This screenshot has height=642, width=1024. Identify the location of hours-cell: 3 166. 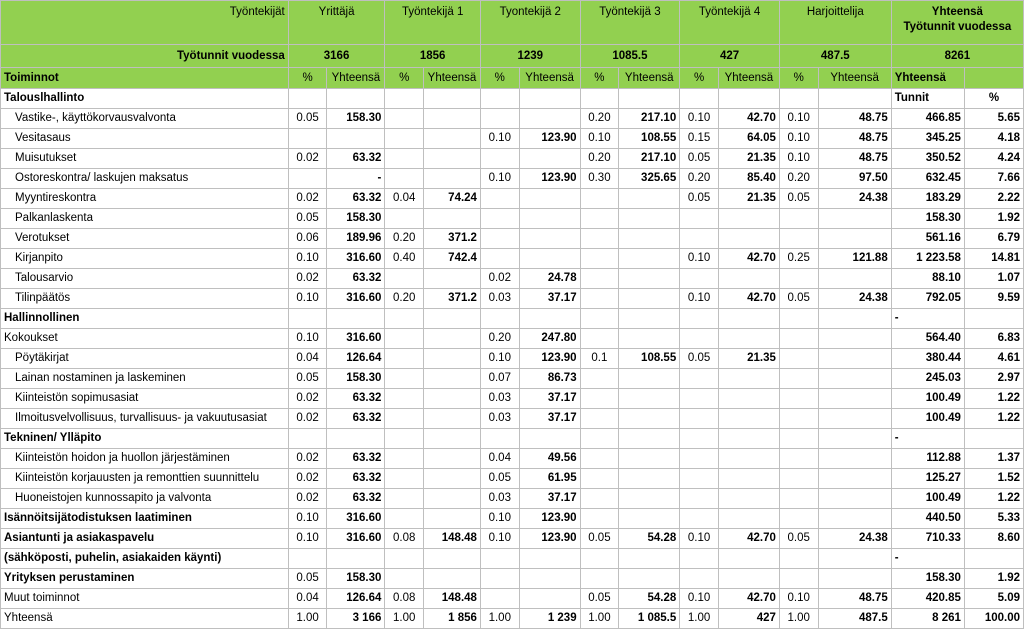
(356, 618).